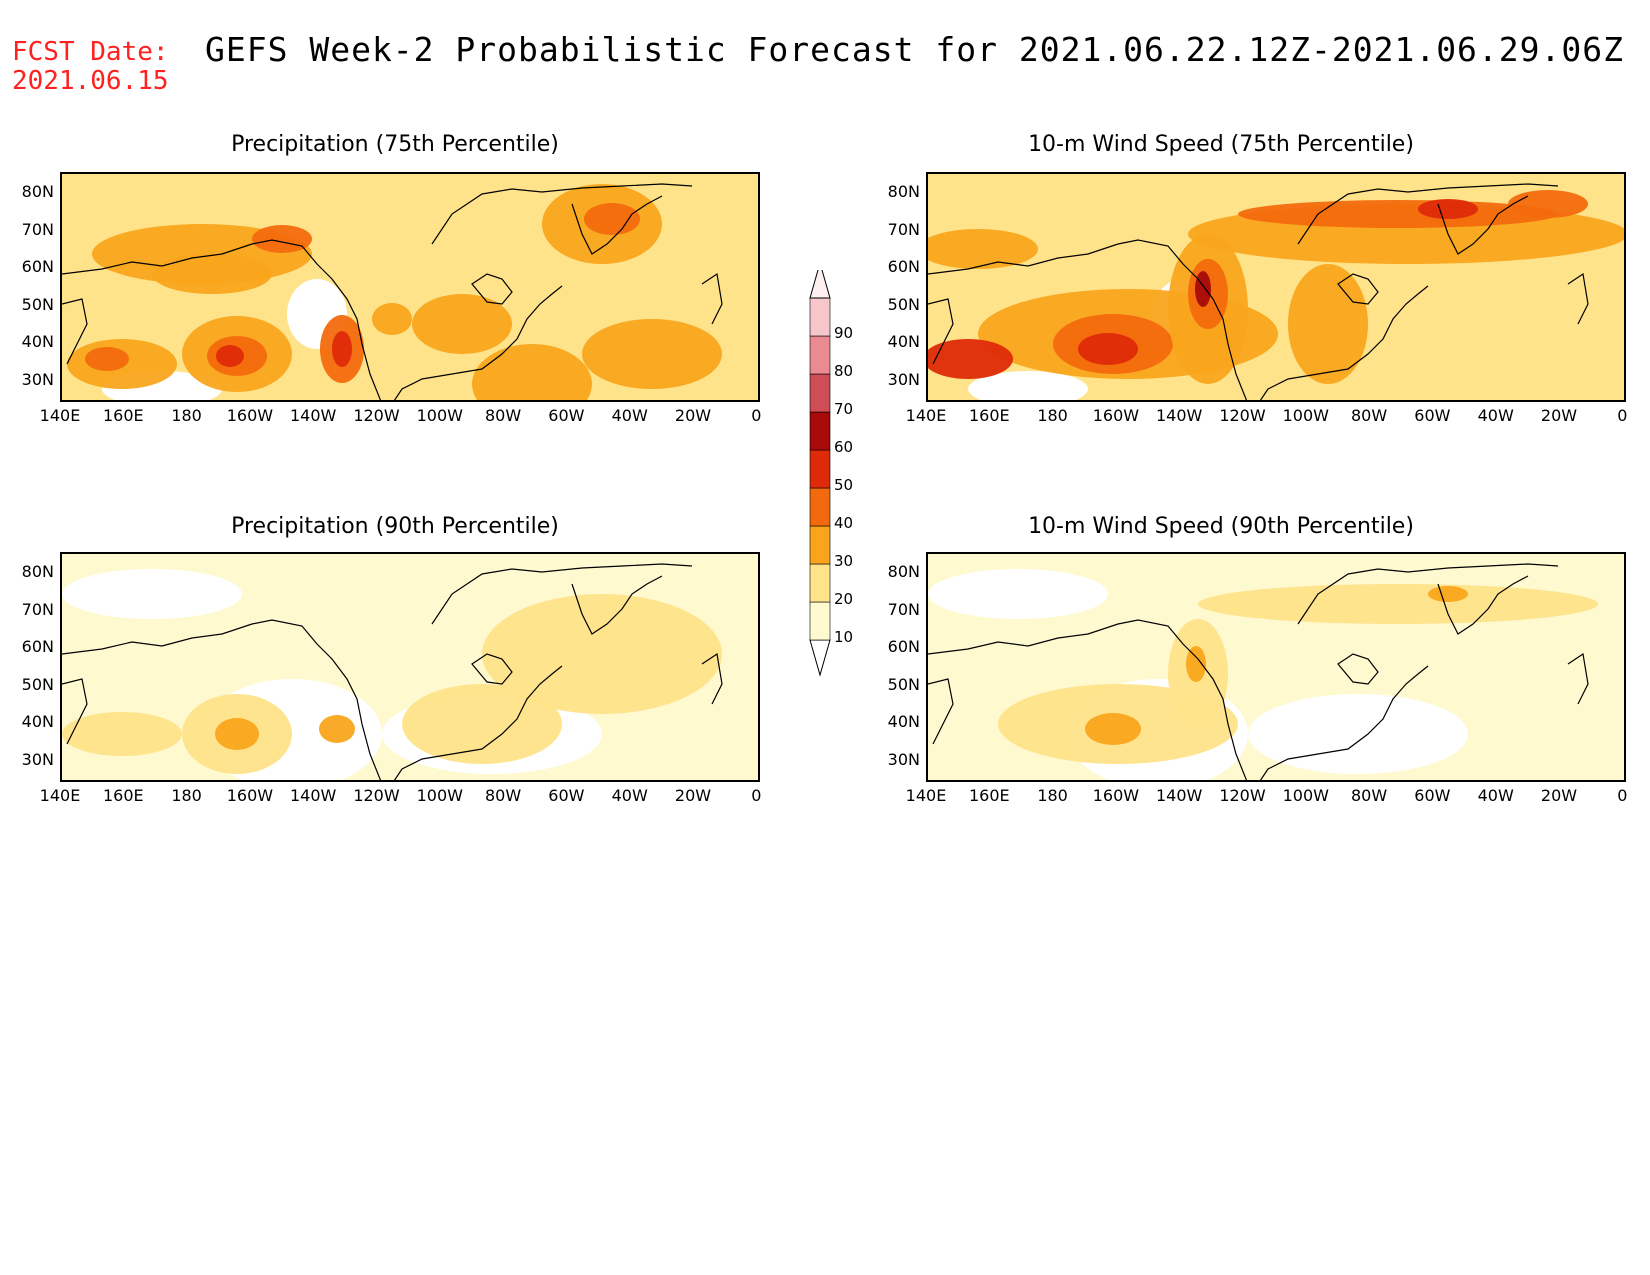  I want to click on legend-level-label: 80, so click(844, 371).